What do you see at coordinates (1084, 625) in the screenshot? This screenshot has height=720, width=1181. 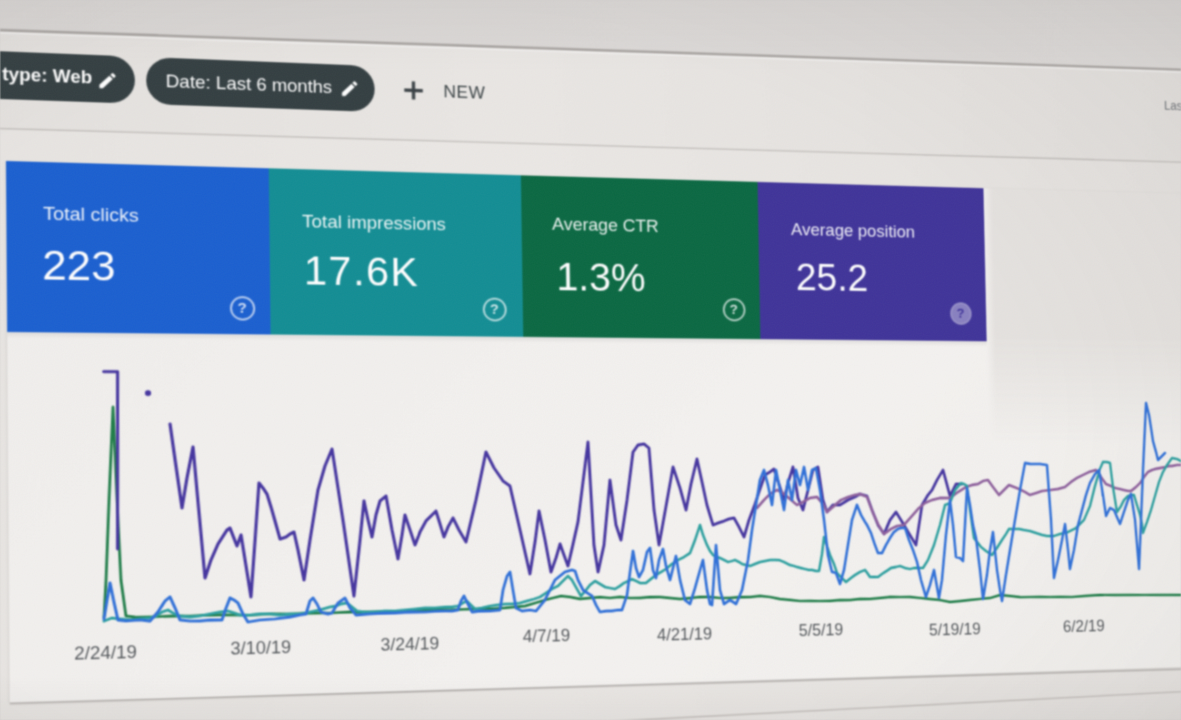 I see `svg-text: 6/2/19` at bounding box center [1084, 625].